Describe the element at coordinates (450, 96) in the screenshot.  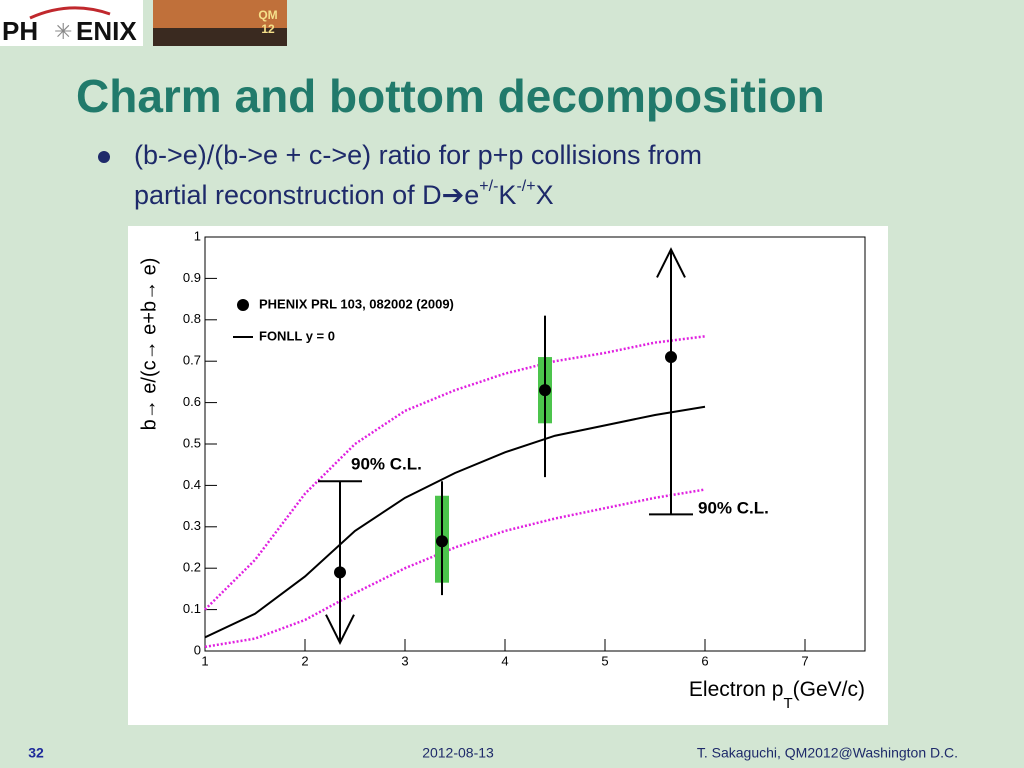
I see `slide-title: Charm and bottom decomposition` at that location.